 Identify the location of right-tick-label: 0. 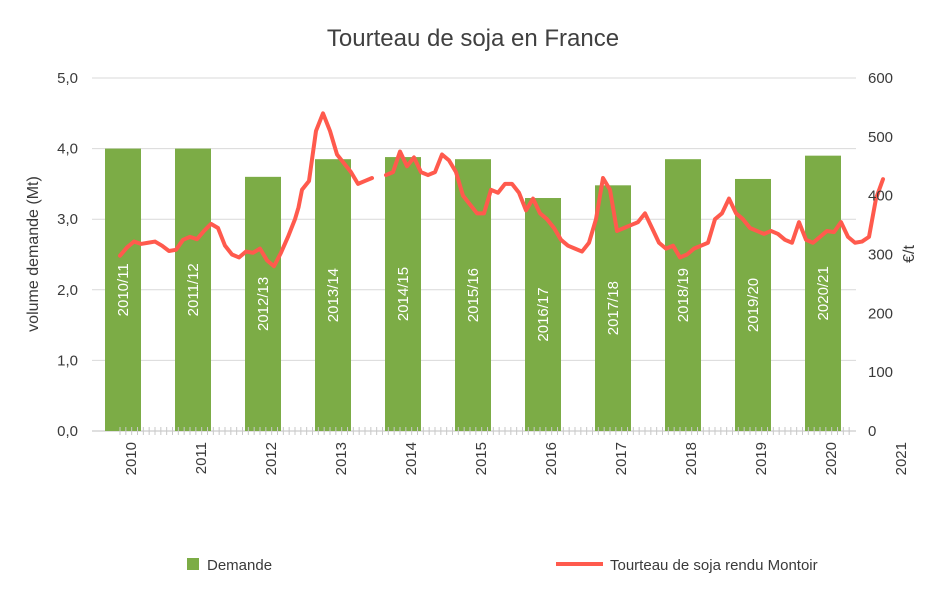
(872, 431).